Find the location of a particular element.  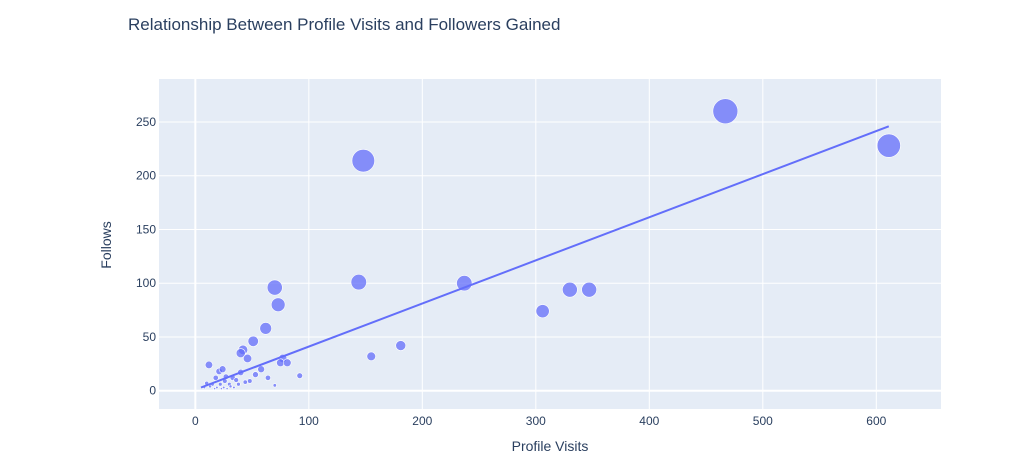

x-tick-label: 100 is located at coordinates (309, 421).